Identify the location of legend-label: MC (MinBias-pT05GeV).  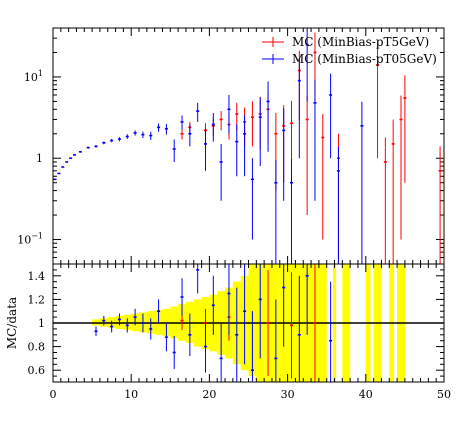
(364, 59).